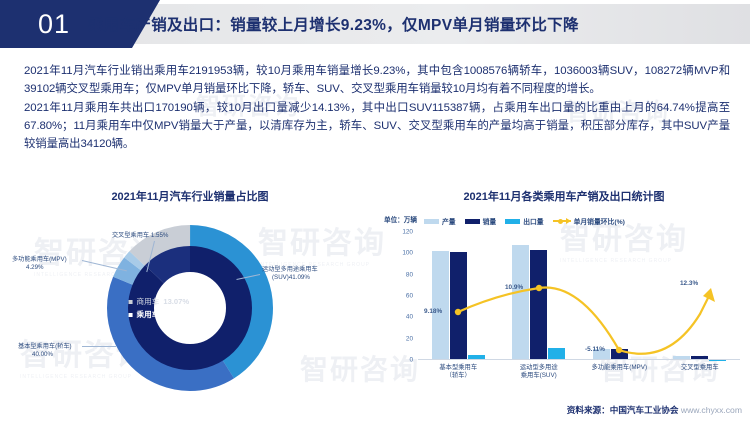 The image size is (750, 421). Describe the element at coordinates (599, 222) in the screenshot. I see `legend-label-mom: 单月销量环比(%)` at that location.